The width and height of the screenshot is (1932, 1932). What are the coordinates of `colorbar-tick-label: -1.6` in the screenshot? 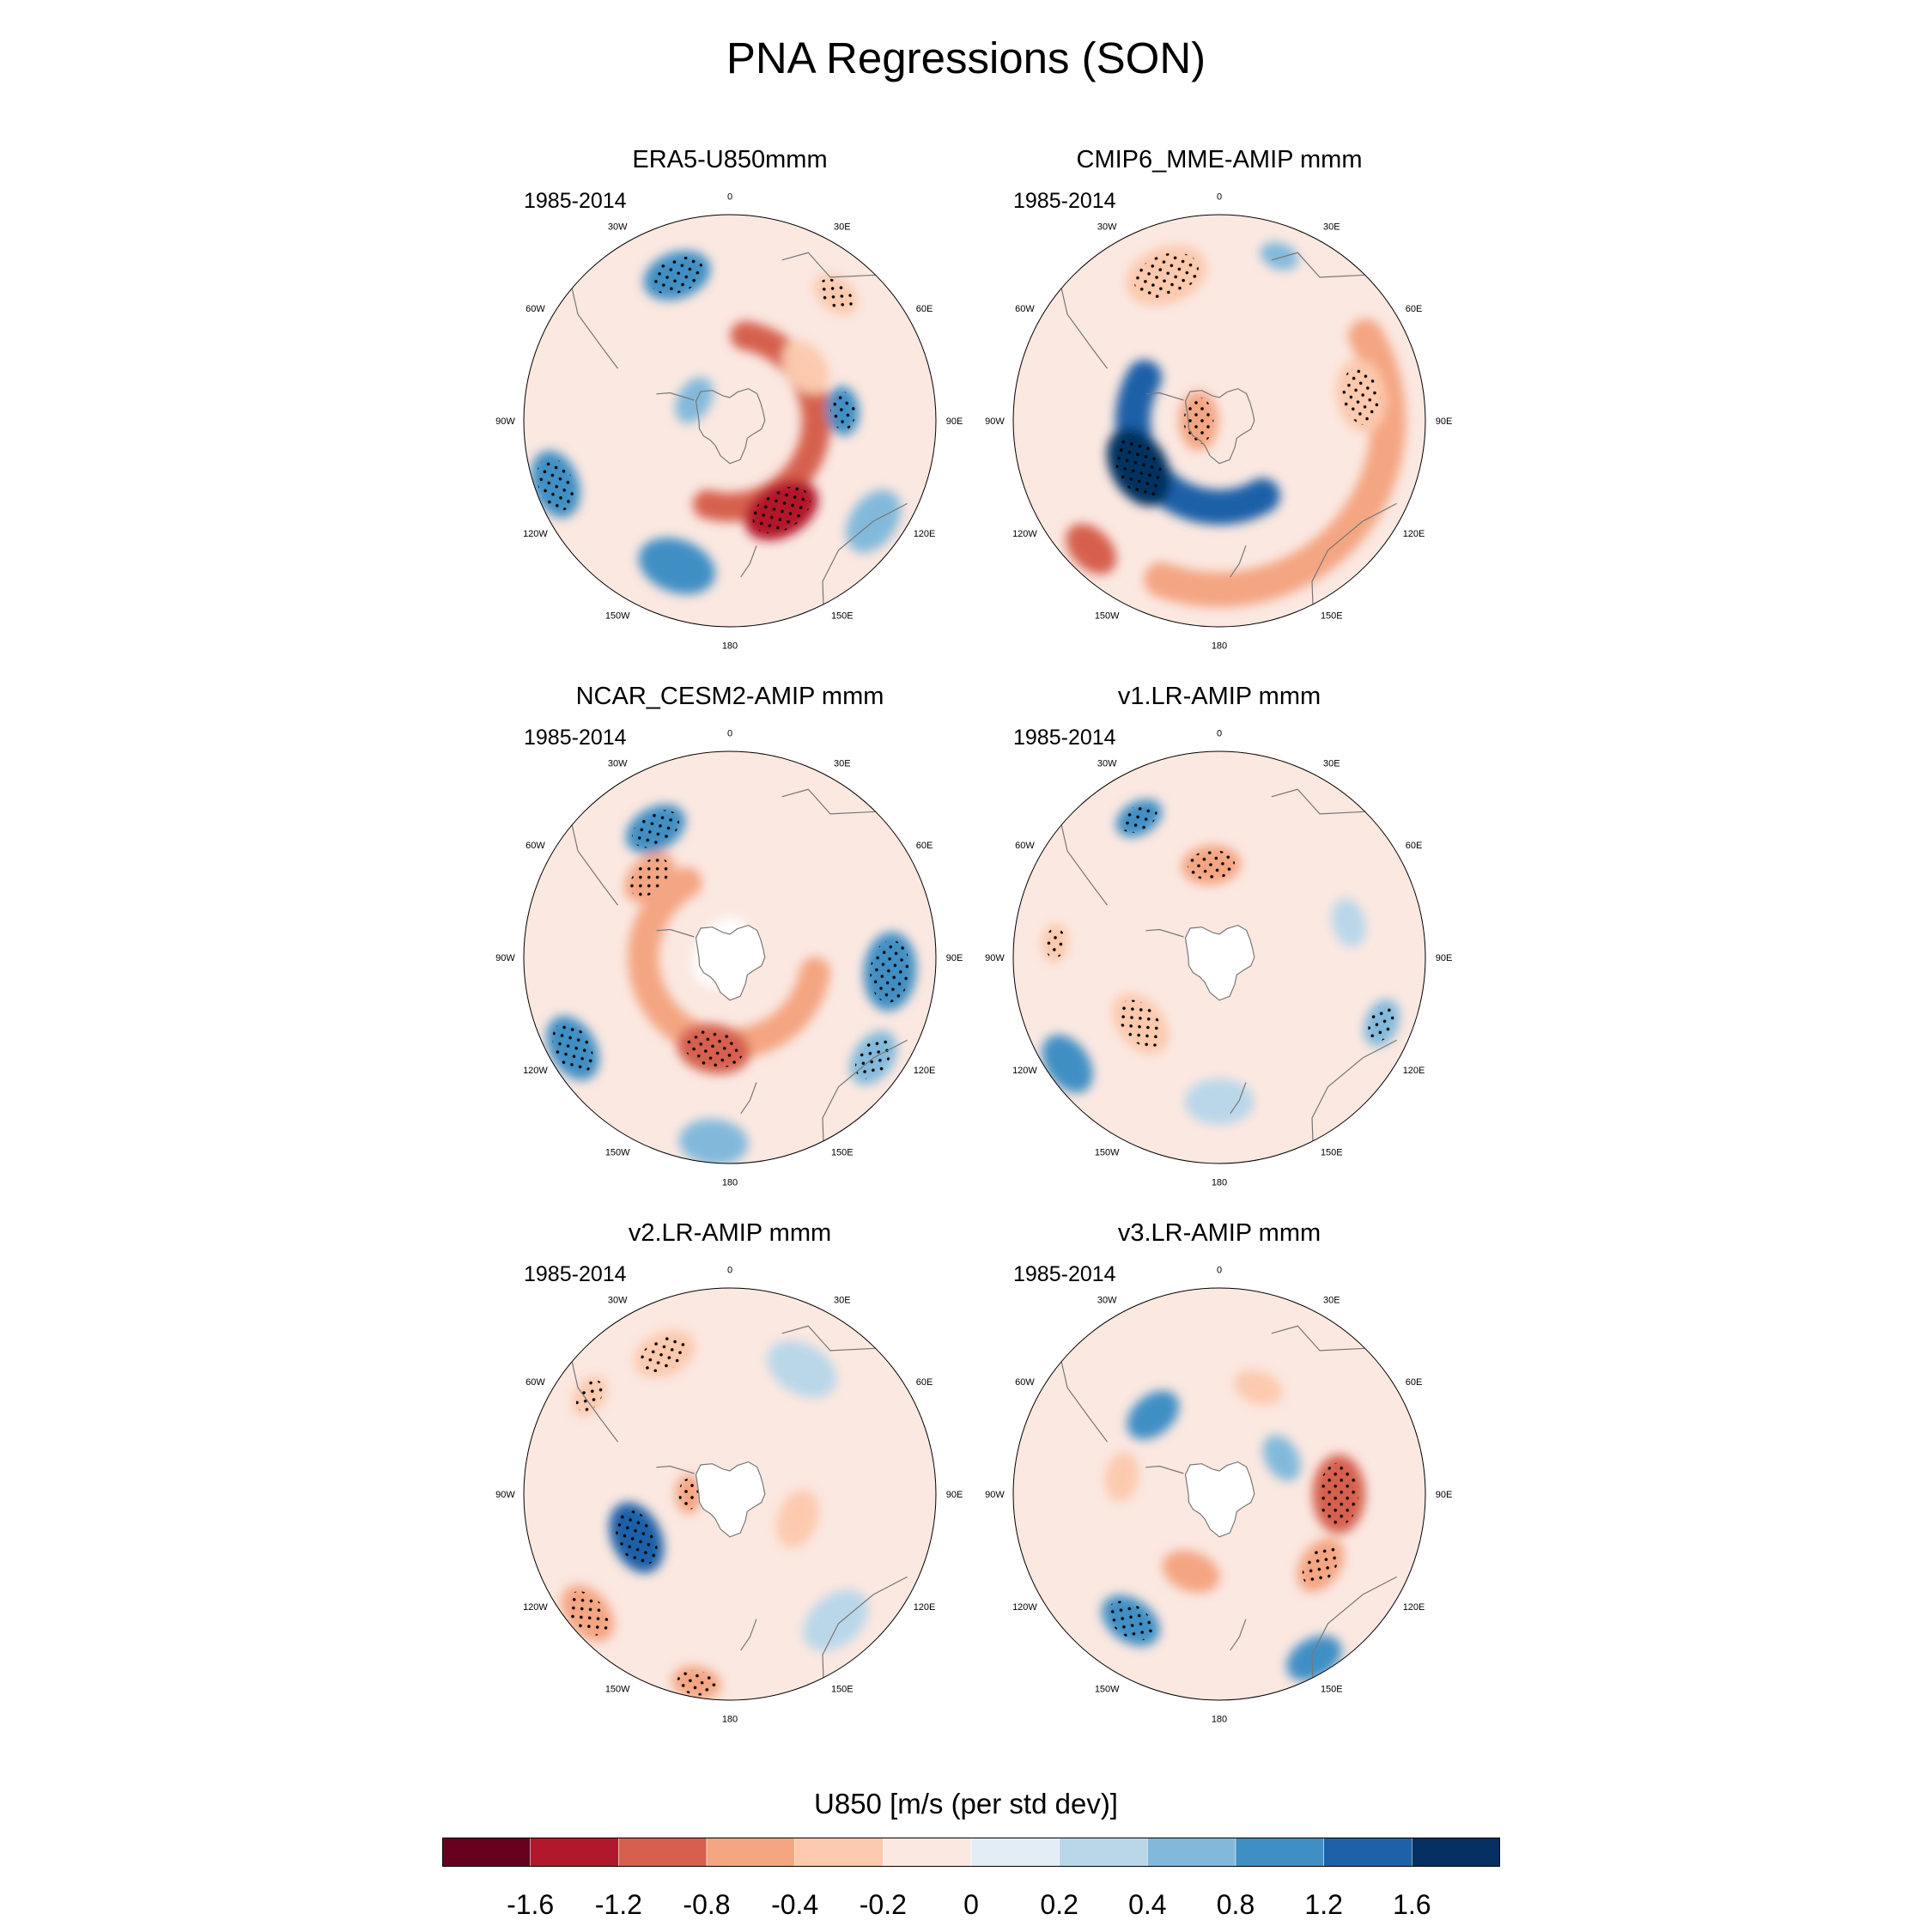 It's located at (531, 1904).